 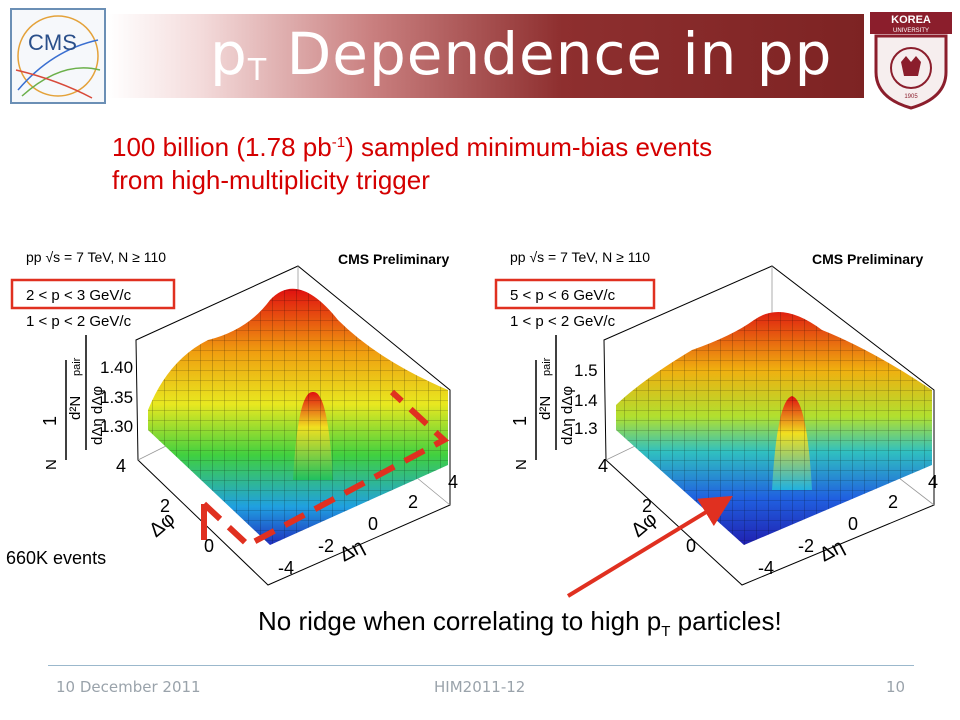 What do you see at coordinates (586, 428) in the screenshot?
I see `svg-text: 1.3` at bounding box center [586, 428].